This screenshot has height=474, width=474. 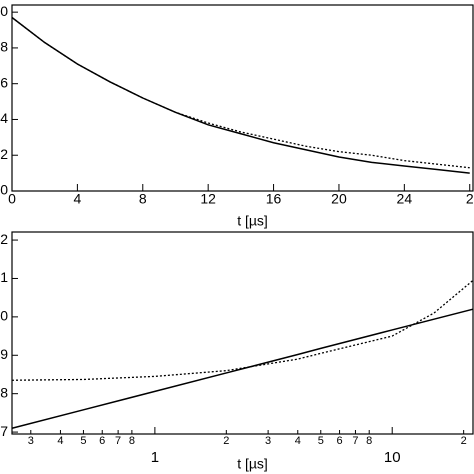 What do you see at coordinates (4, 277) in the screenshot?
I see `y-tick-label: 1` at bounding box center [4, 277].